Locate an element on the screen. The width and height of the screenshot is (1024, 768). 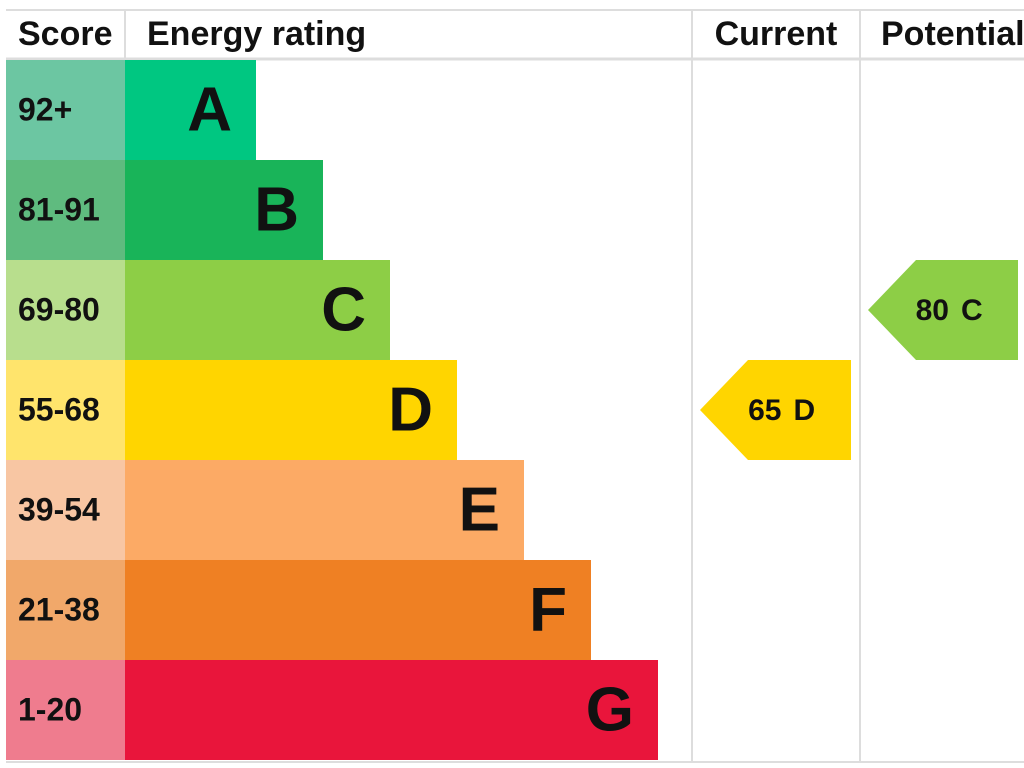
band-score: 39-54 is located at coordinates (59, 509).